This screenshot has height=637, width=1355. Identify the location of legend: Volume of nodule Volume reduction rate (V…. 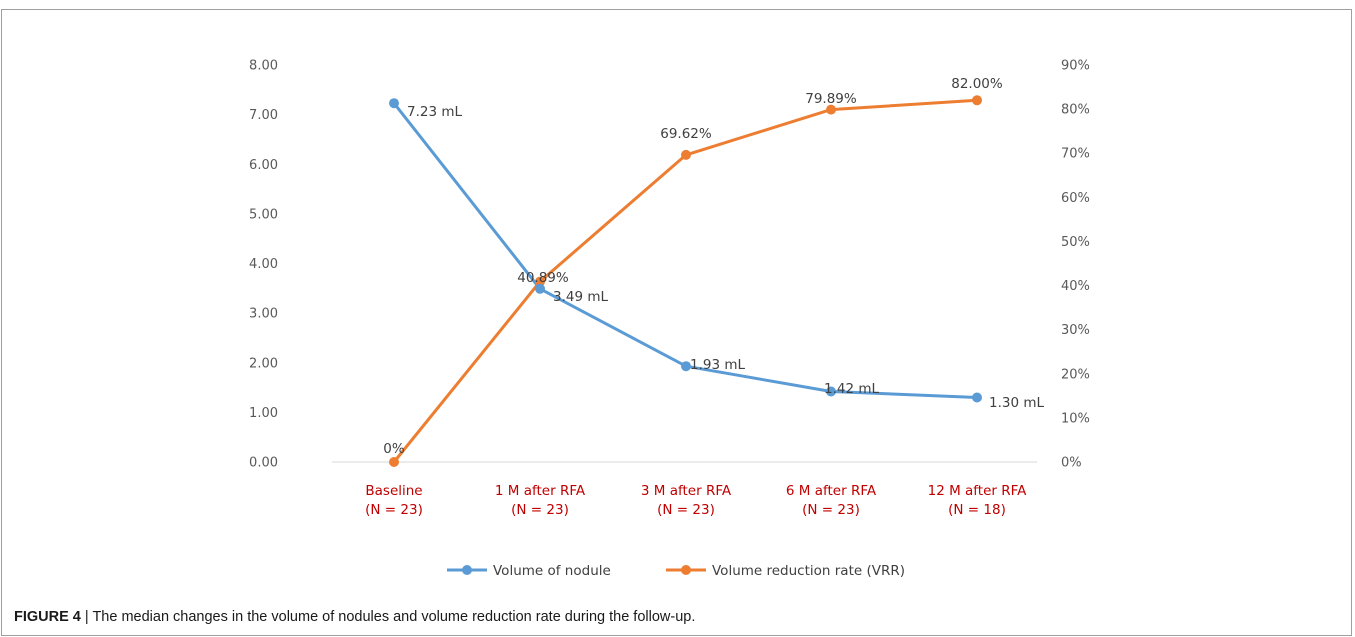
(676, 571).